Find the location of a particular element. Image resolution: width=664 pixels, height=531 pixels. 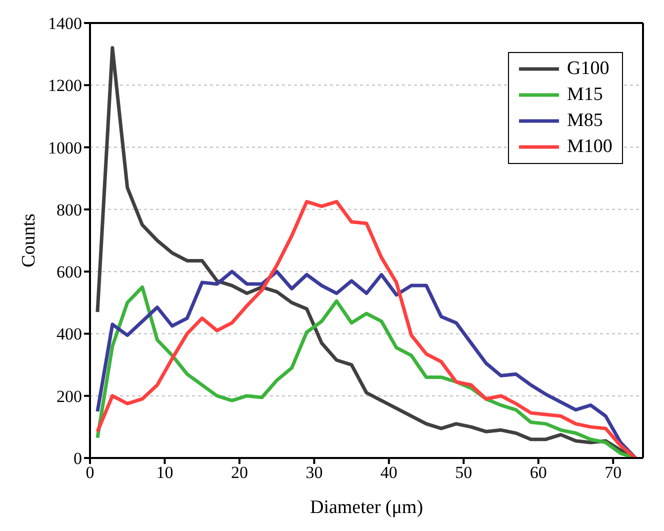

legend-label: G100 is located at coordinates (588, 69).